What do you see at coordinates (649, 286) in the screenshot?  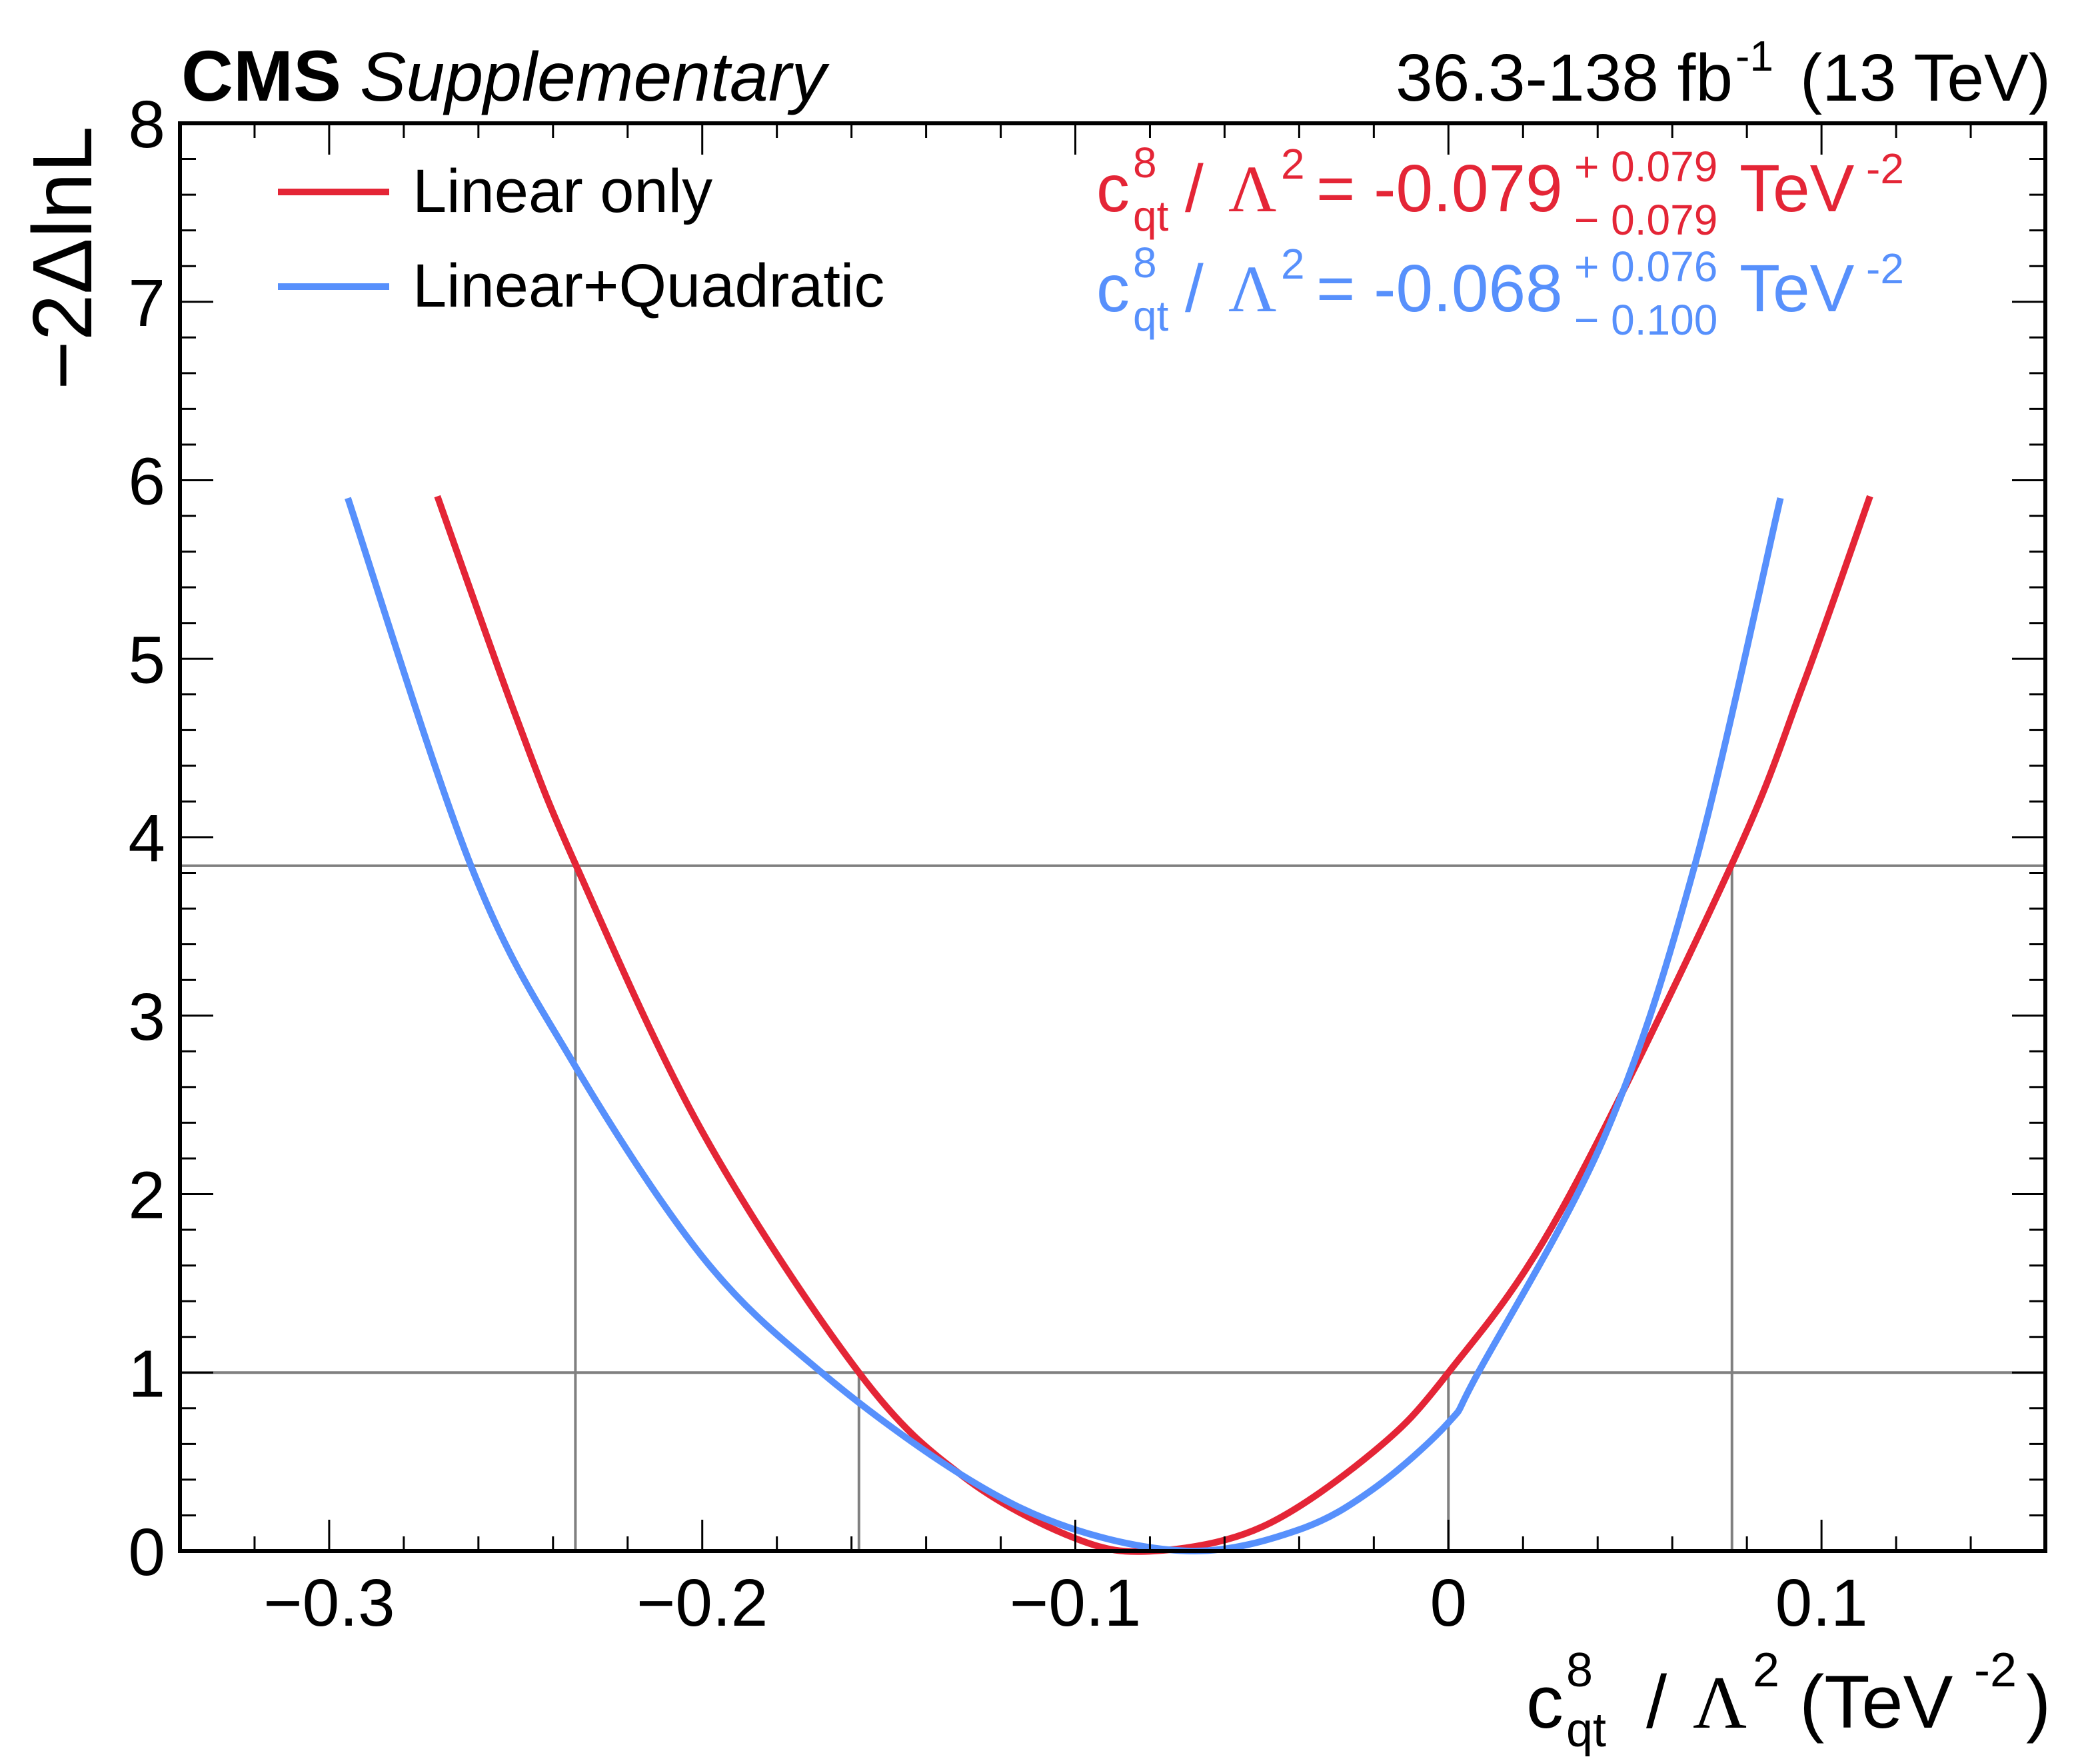 I see `legend-label-linear-quadratic: Linear+Quadratic` at bounding box center [649, 286].